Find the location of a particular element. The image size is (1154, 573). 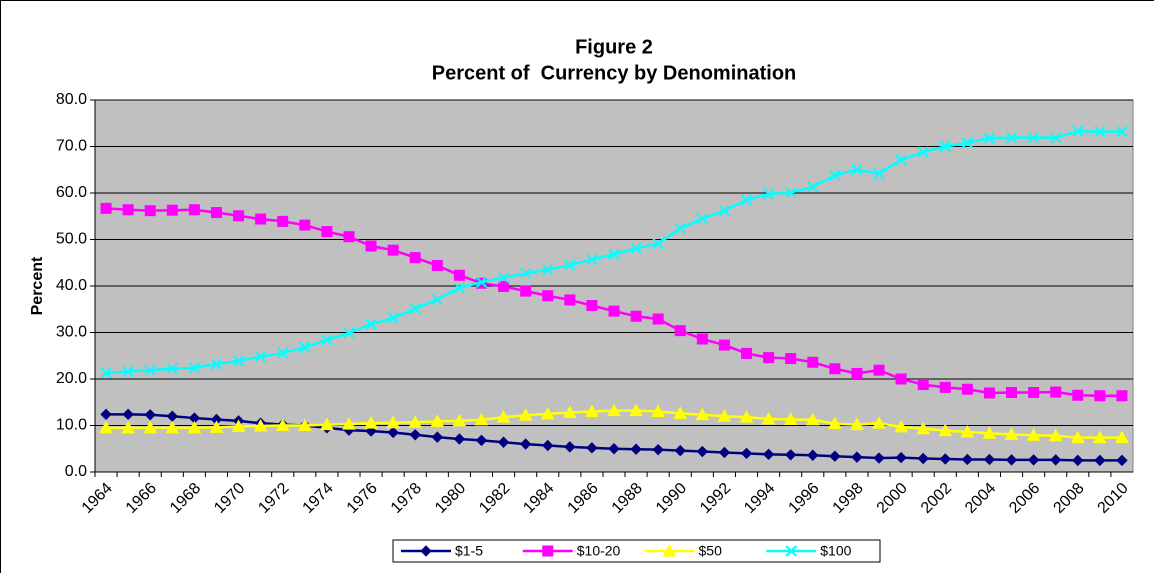

legend-label: $1-5 is located at coordinates (469, 551).